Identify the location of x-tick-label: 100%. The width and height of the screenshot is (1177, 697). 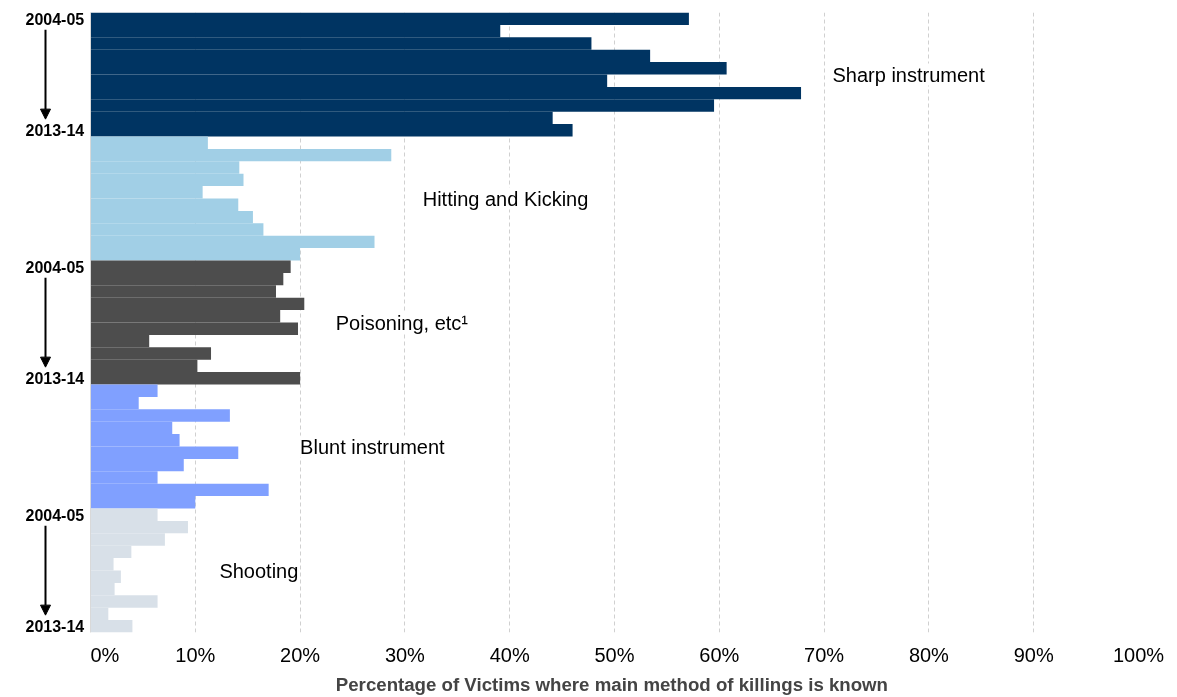
(1138, 654).